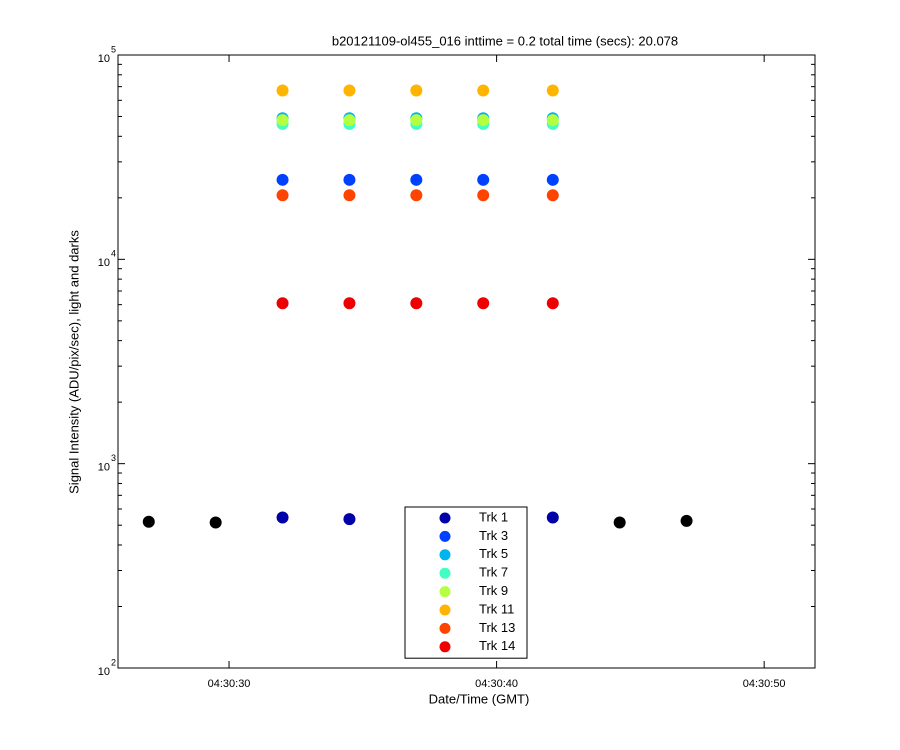 Image resolution: width=900 pixels, height=750 pixels. What do you see at coordinates (493, 553) in the screenshot?
I see `legend-label: Trk 5` at bounding box center [493, 553].